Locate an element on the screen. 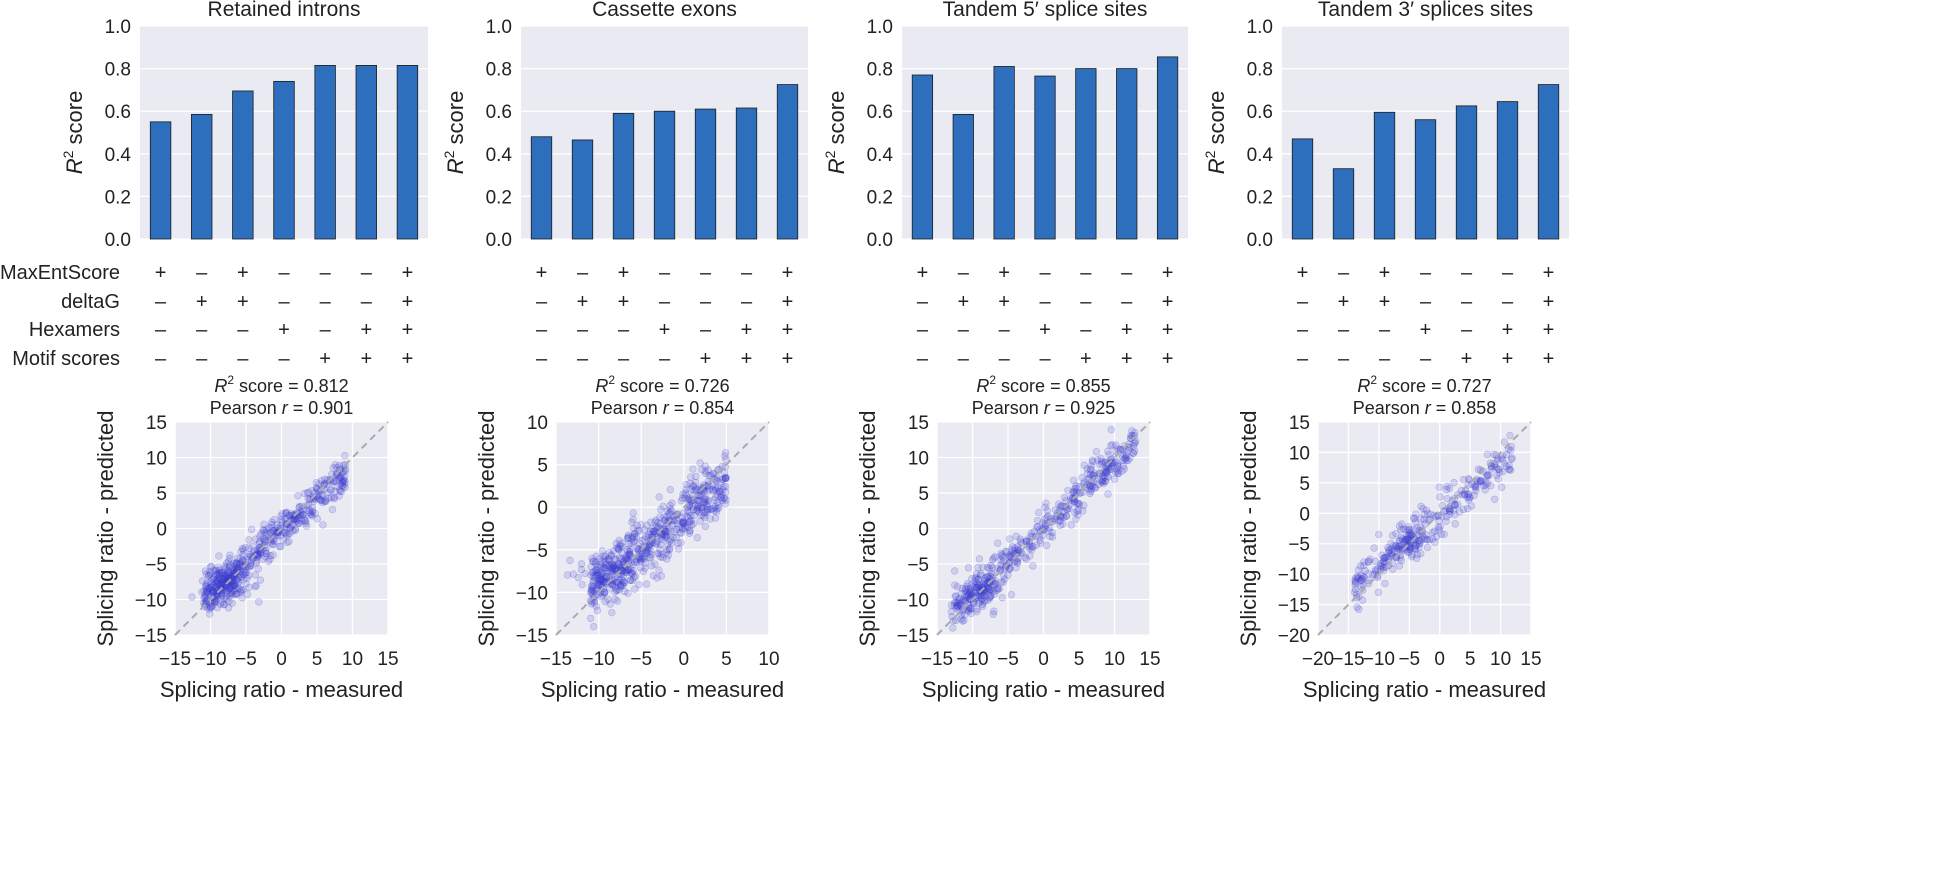 The width and height of the screenshot is (1952, 873). bar-ytick-label: 1.0 is located at coordinates (880, 27).